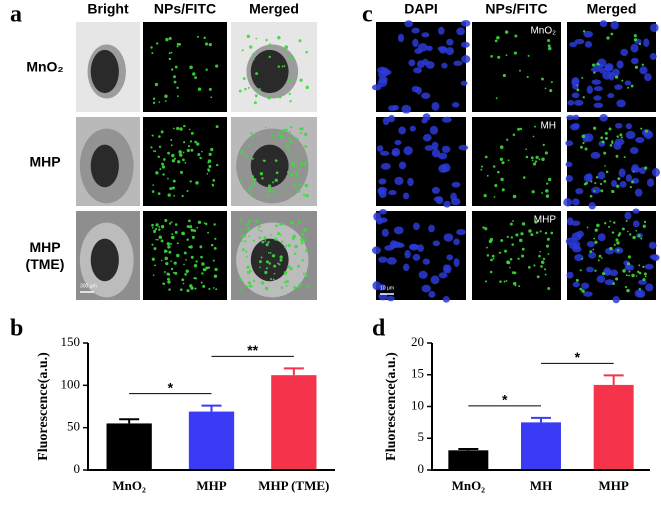 The height and width of the screenshot is (505, 661). What do you see at coordinates (417, 373) in the screenshot?
I see `y-tick-label: 15` at bounding box center [417, 373].